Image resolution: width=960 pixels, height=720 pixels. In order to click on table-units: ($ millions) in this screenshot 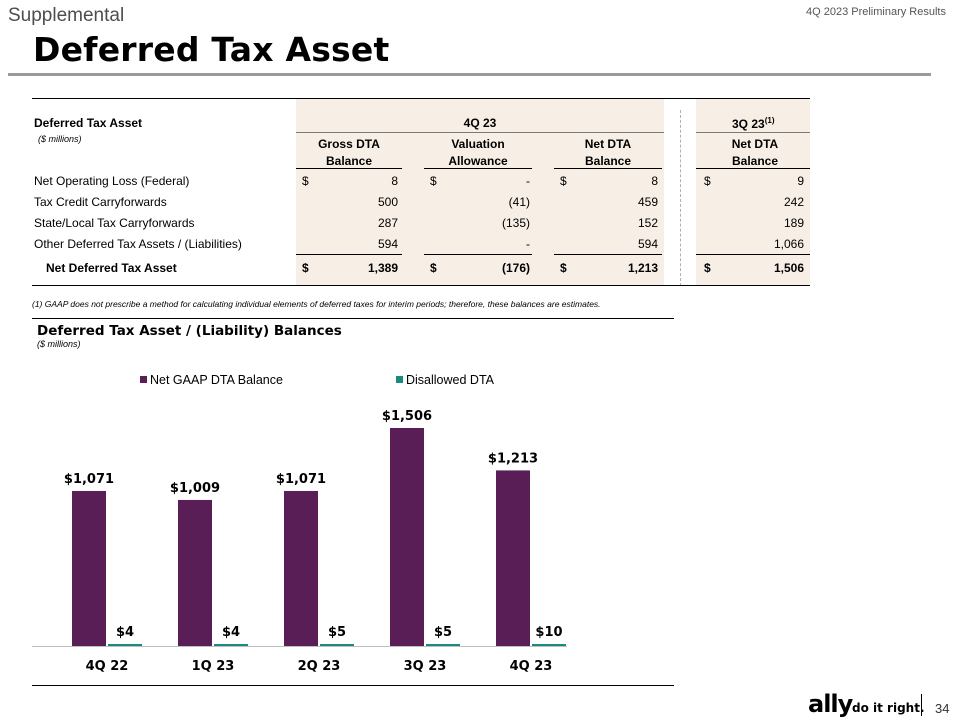, I will do `click(60, 139)`.